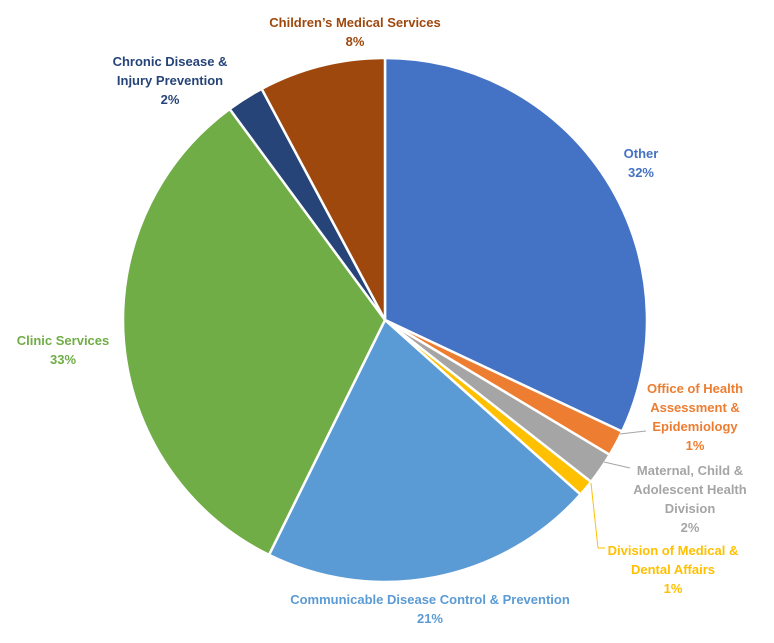 This screenshot has height=643, width=774. I want to click on data-label-6: Chronic Disease & Injury Prevention 2%, so click(170, 80).